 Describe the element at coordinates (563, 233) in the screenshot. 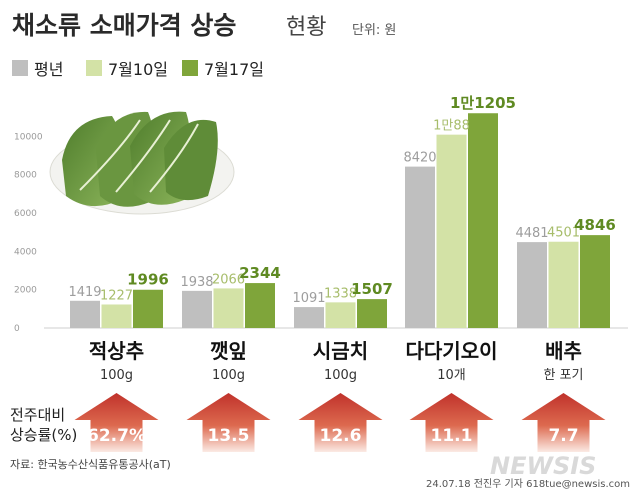

I see `value-label-4-1: 4501` at that location.